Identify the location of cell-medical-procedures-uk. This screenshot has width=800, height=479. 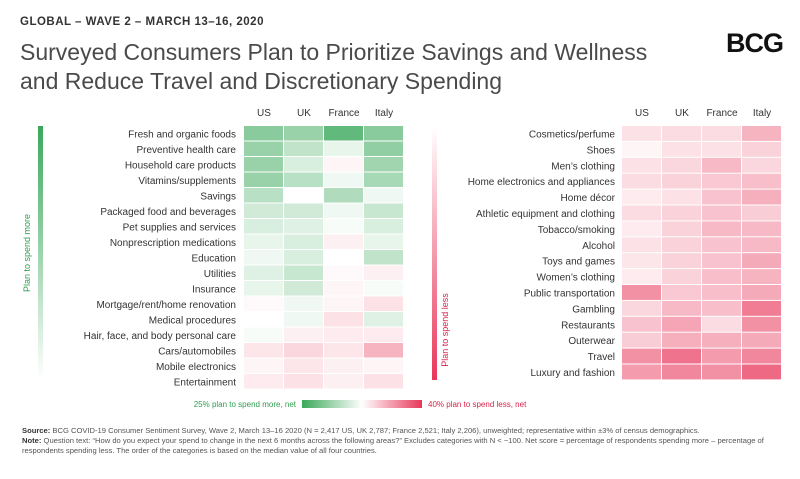
(303, 319).